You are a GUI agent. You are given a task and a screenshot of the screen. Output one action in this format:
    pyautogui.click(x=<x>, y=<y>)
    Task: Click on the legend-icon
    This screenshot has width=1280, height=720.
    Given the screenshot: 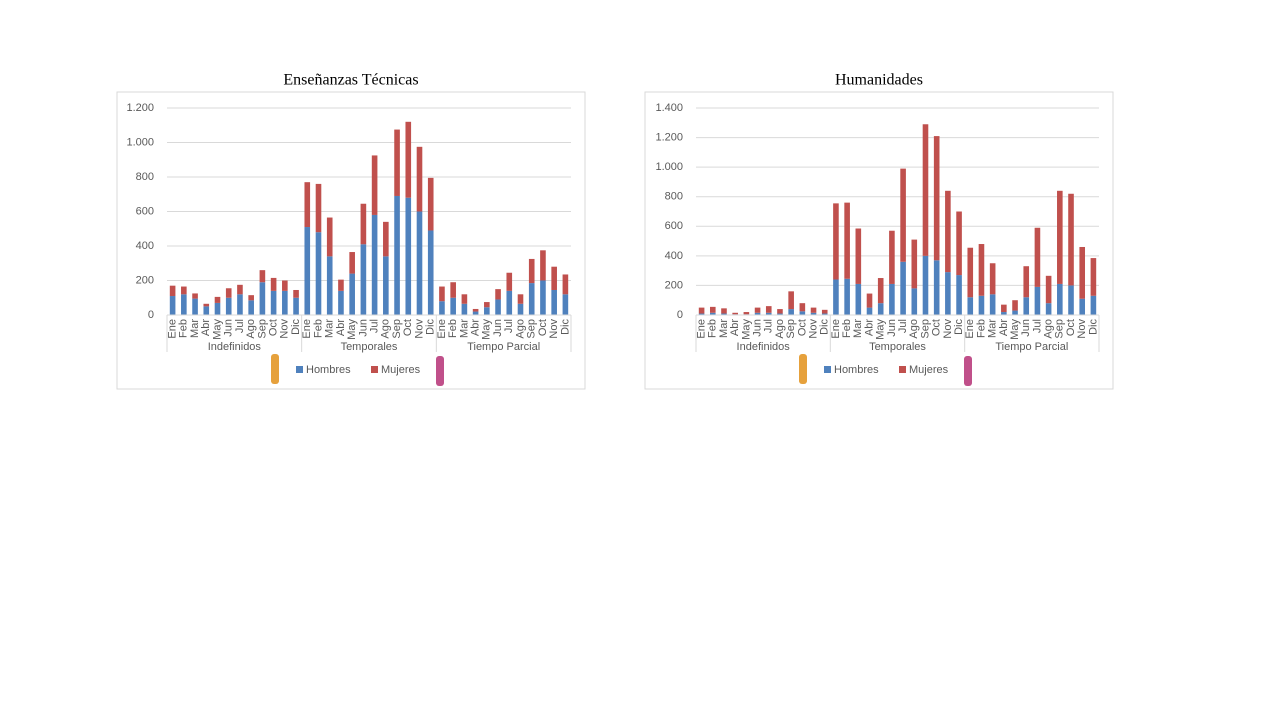 What is the action you would take?
    pyautogui.click(x=440, y=371)
    